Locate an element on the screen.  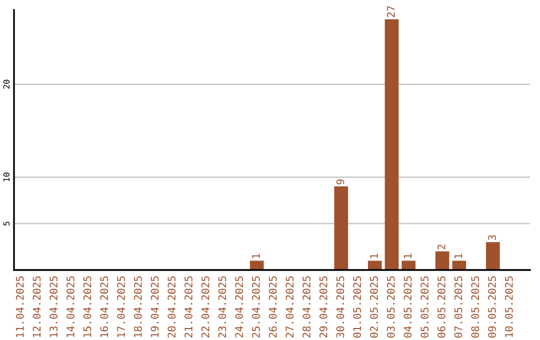
x-tick-label: 18.04.2025 is located at coordinates (138, 307).